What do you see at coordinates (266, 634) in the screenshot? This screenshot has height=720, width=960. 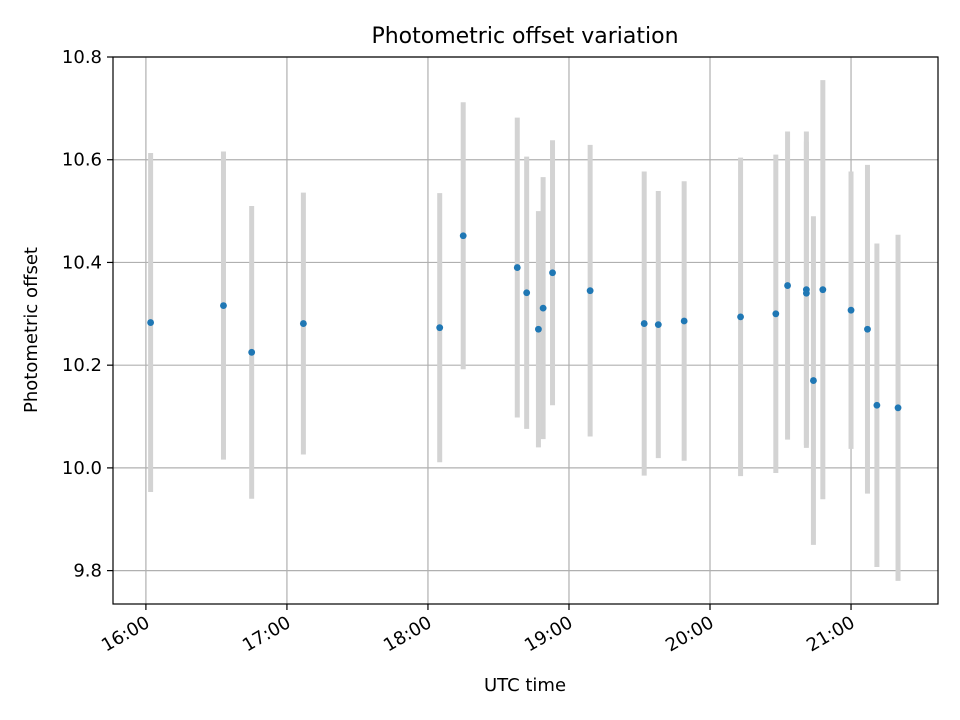 I see `x-tick-label: 17:00` at bounding box center [266, 634].